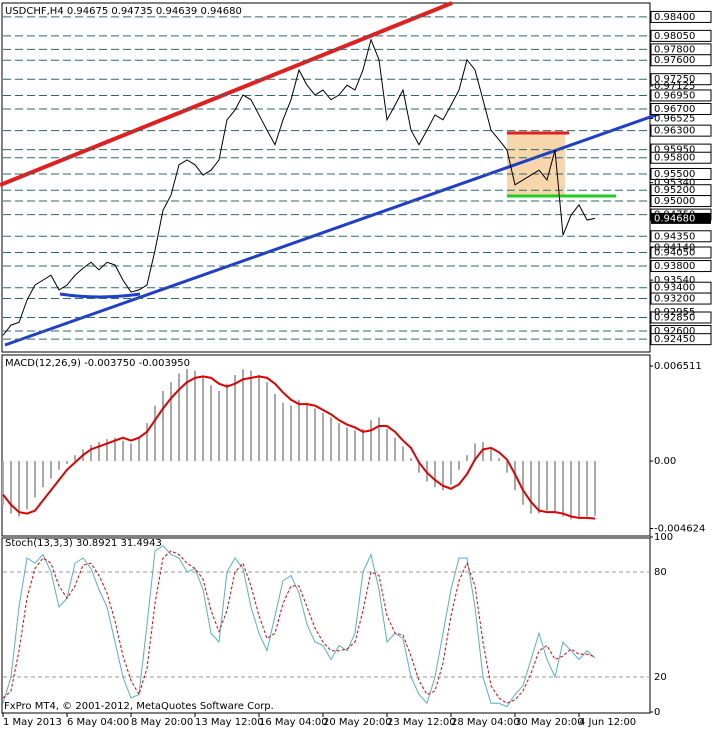 This screenshot has height=729, width=713. I want to click on level-label: 0.94350, so click(674, 236).